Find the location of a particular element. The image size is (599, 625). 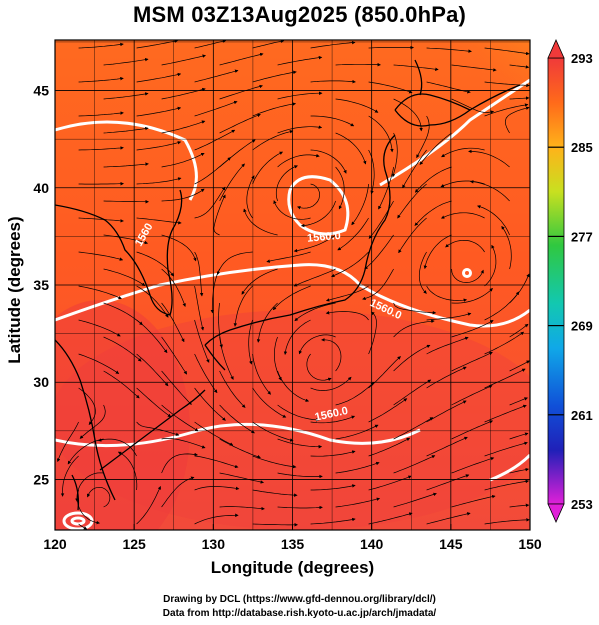

x-tick-label: 130 is located at coordinates (214, 544).